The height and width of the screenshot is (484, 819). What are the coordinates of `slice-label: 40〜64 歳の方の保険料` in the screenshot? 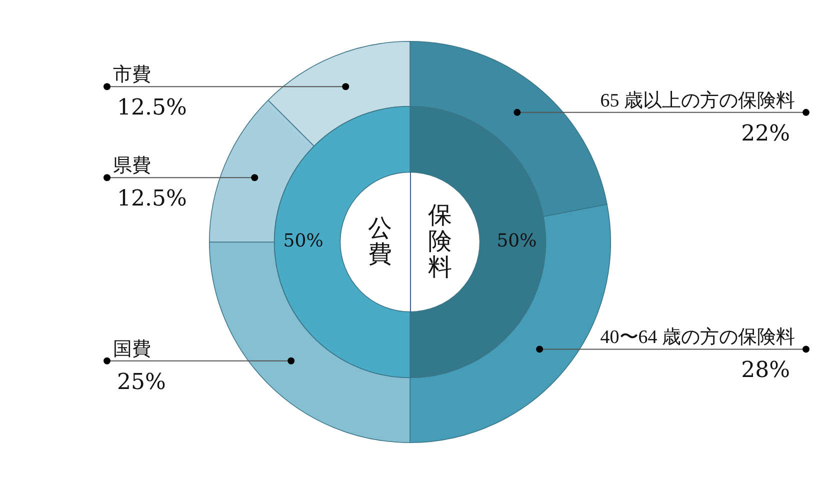 It's located at (697, 337).